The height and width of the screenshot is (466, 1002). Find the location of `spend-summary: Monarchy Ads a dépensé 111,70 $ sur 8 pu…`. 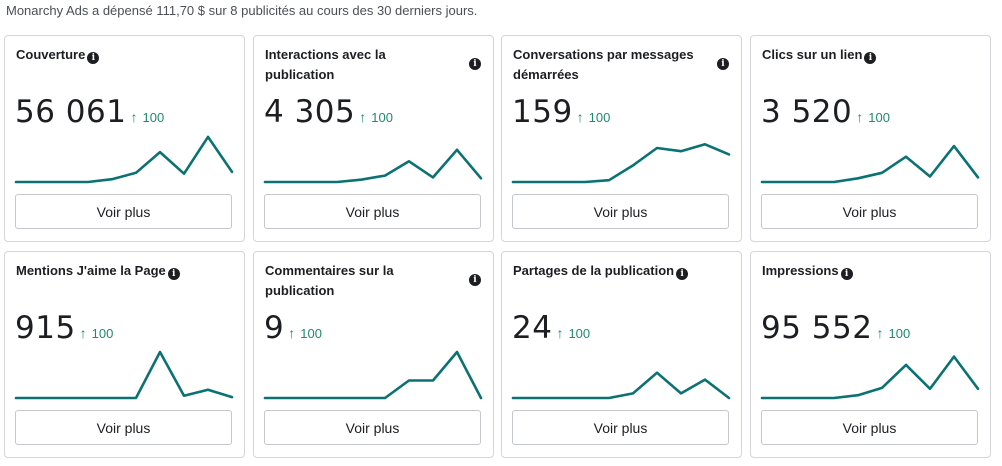

spend-summary: Monarchy Ads a dépensé 111,70 $ sur 8 pu… is located at coordinates (242, 10).